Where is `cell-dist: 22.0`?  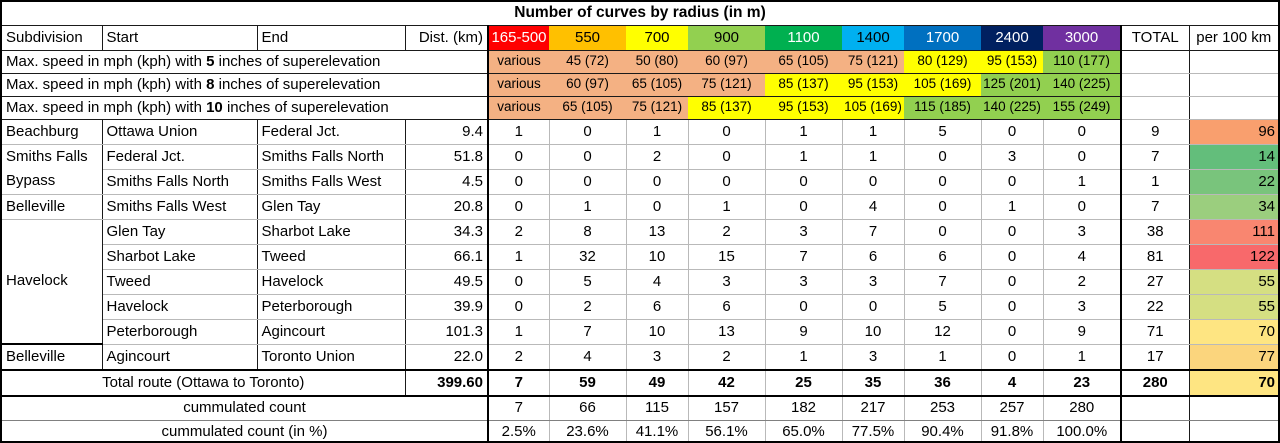 cell-dist: 22.0 is located at coordinates (447, 357).